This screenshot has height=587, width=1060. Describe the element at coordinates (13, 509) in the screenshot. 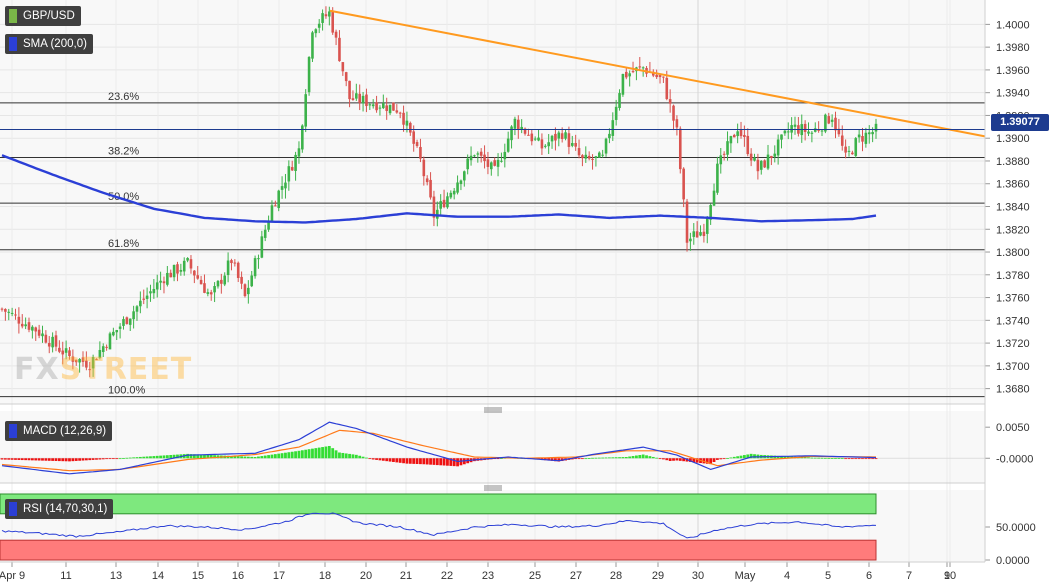

I see `rsi-color-swatch` at that location.